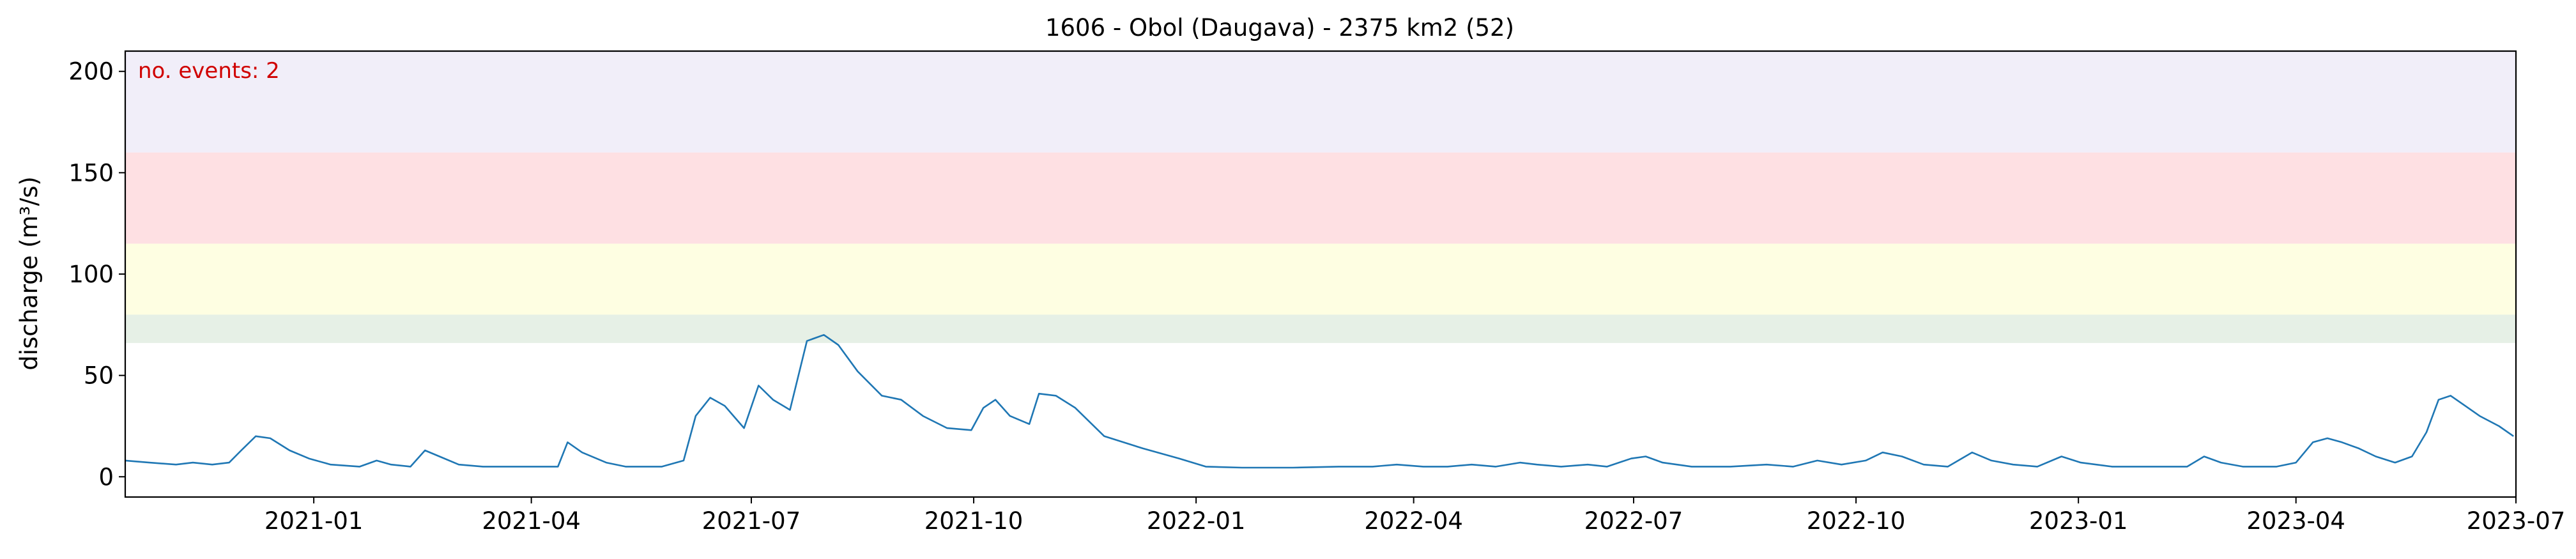 The image size is (2576, 559). Describe the element at coordinates (1633, 521) in the screenshot. I see `x-tick-label: 2022-07` at that location.